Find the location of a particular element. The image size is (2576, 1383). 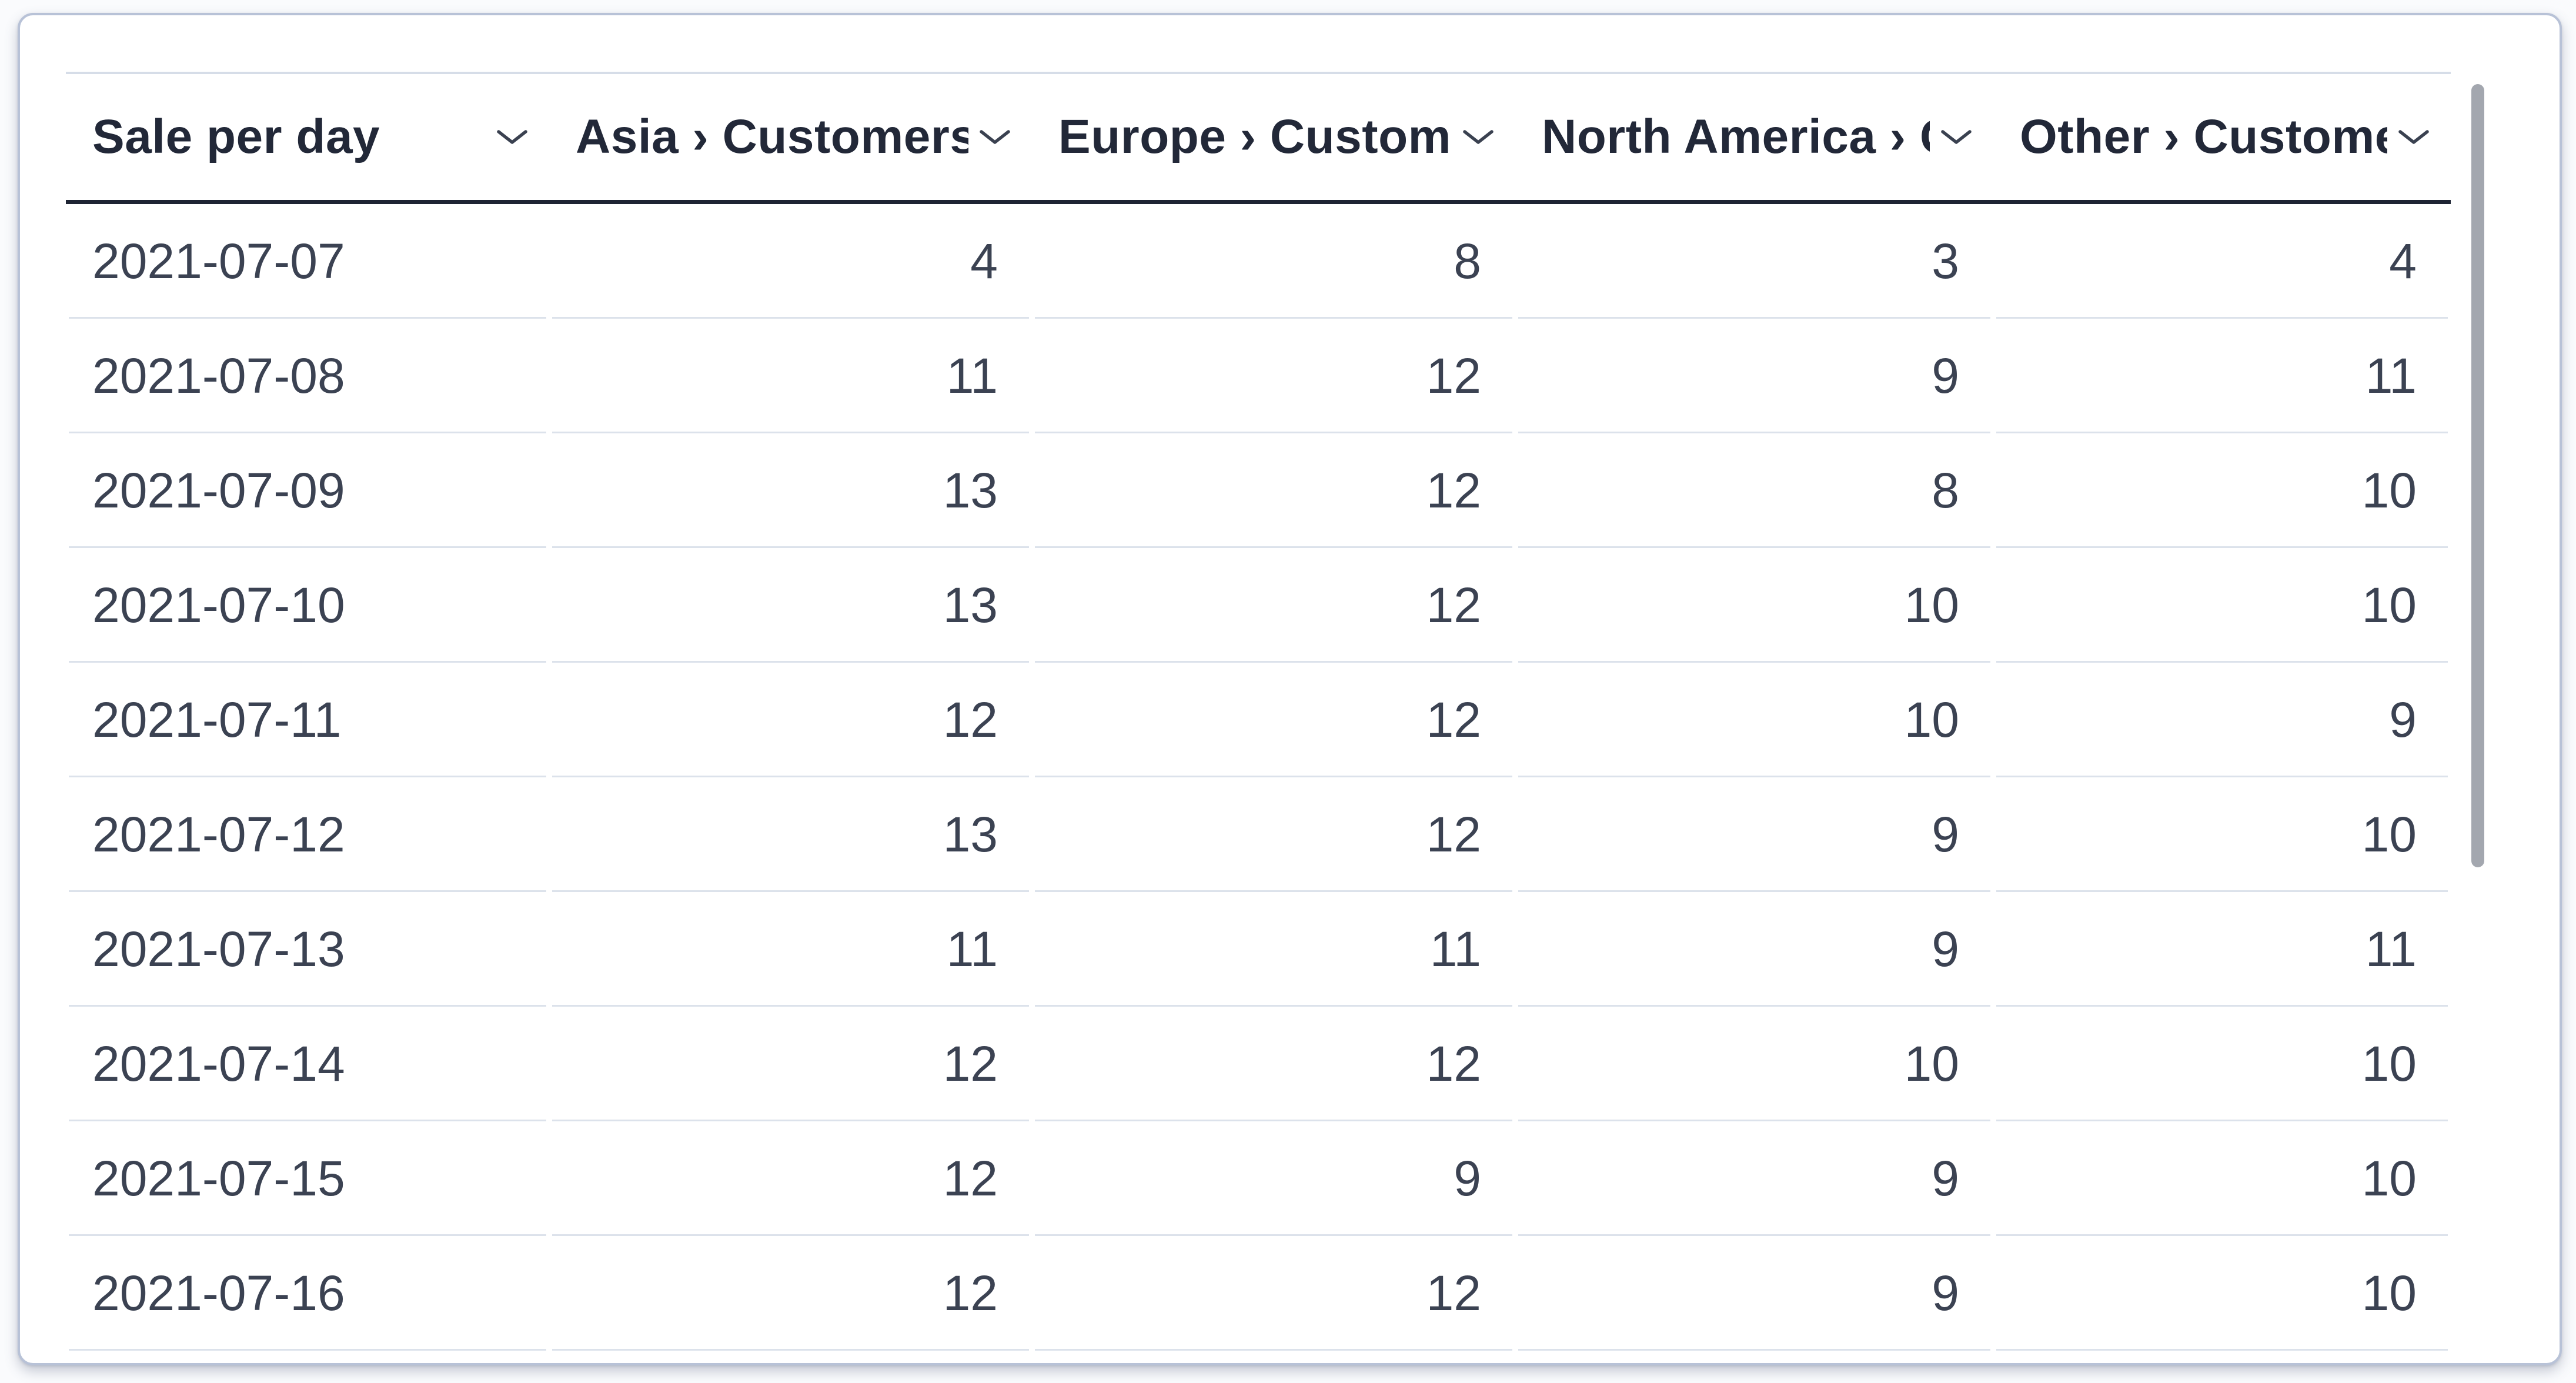

column-header-other-customers: Other › Customers is located at coordinates (2222, 137).